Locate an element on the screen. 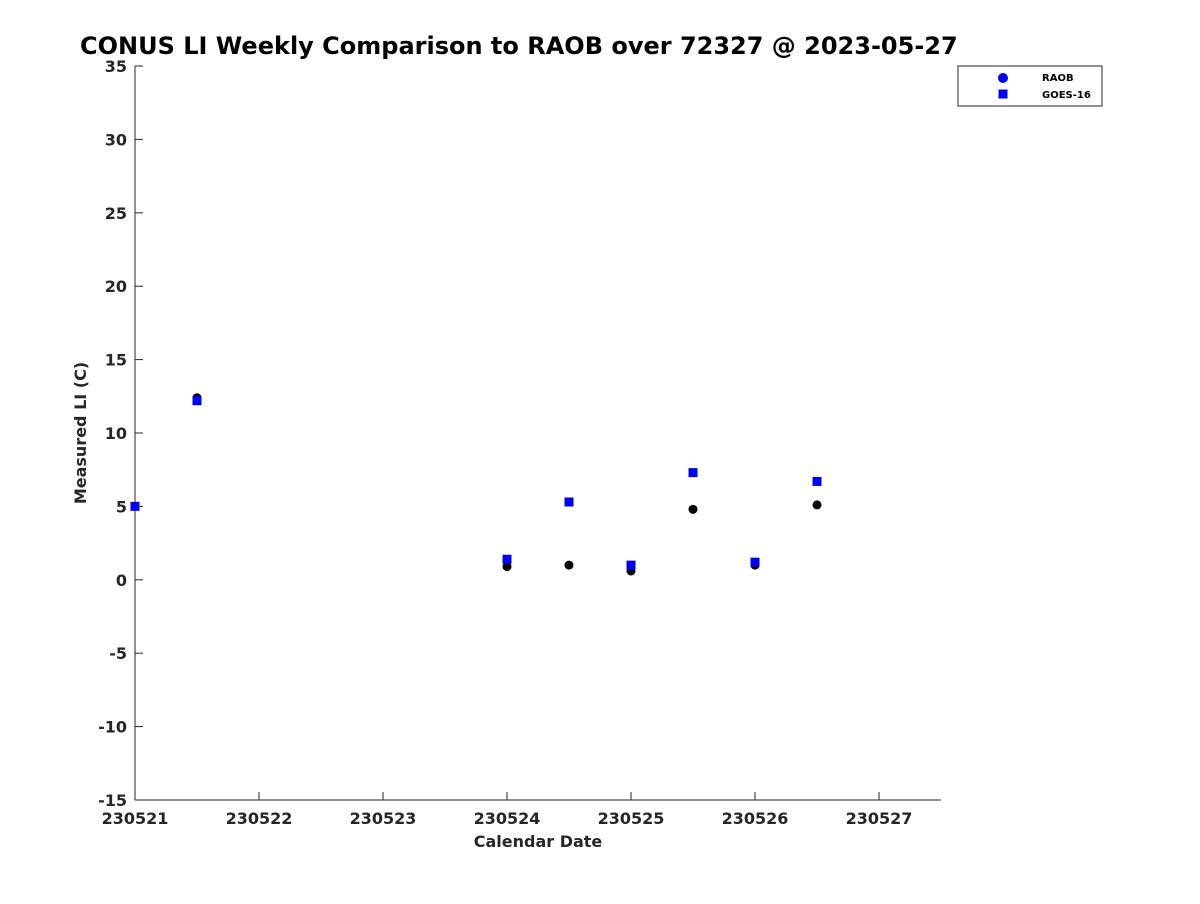 The image size is (1200, 904). x-axis-label: Calendar Date is located at coordinates (538, 841).